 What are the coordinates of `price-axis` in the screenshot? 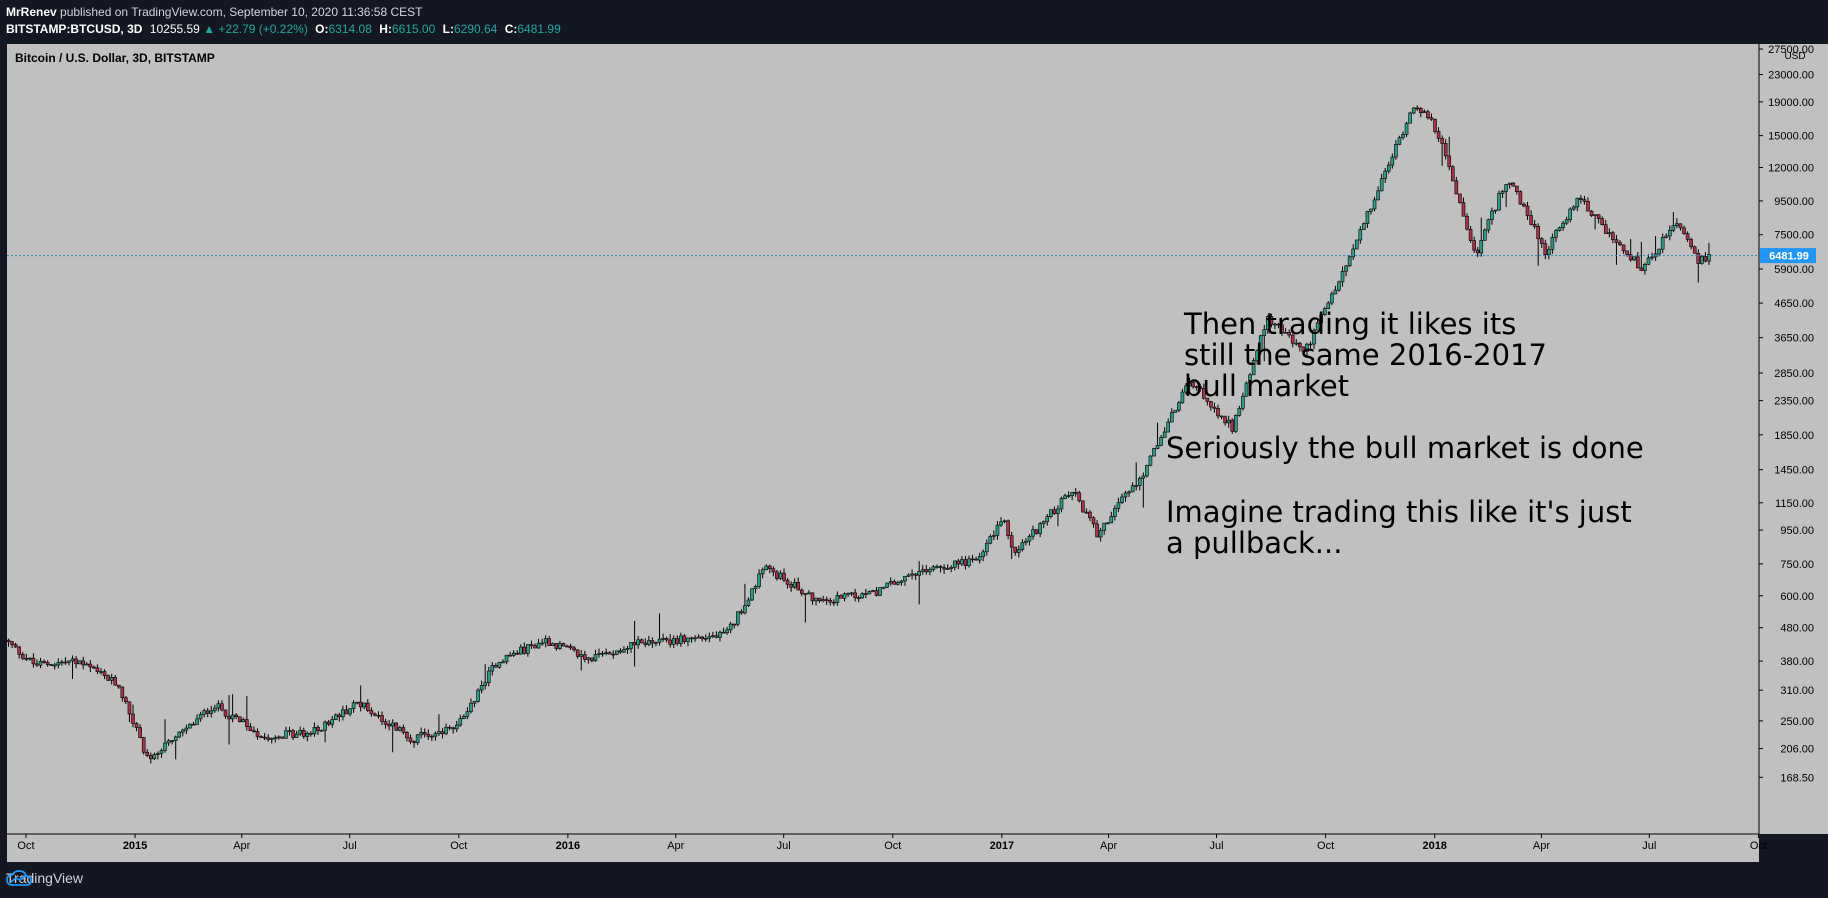 It's located at (1793, 439).